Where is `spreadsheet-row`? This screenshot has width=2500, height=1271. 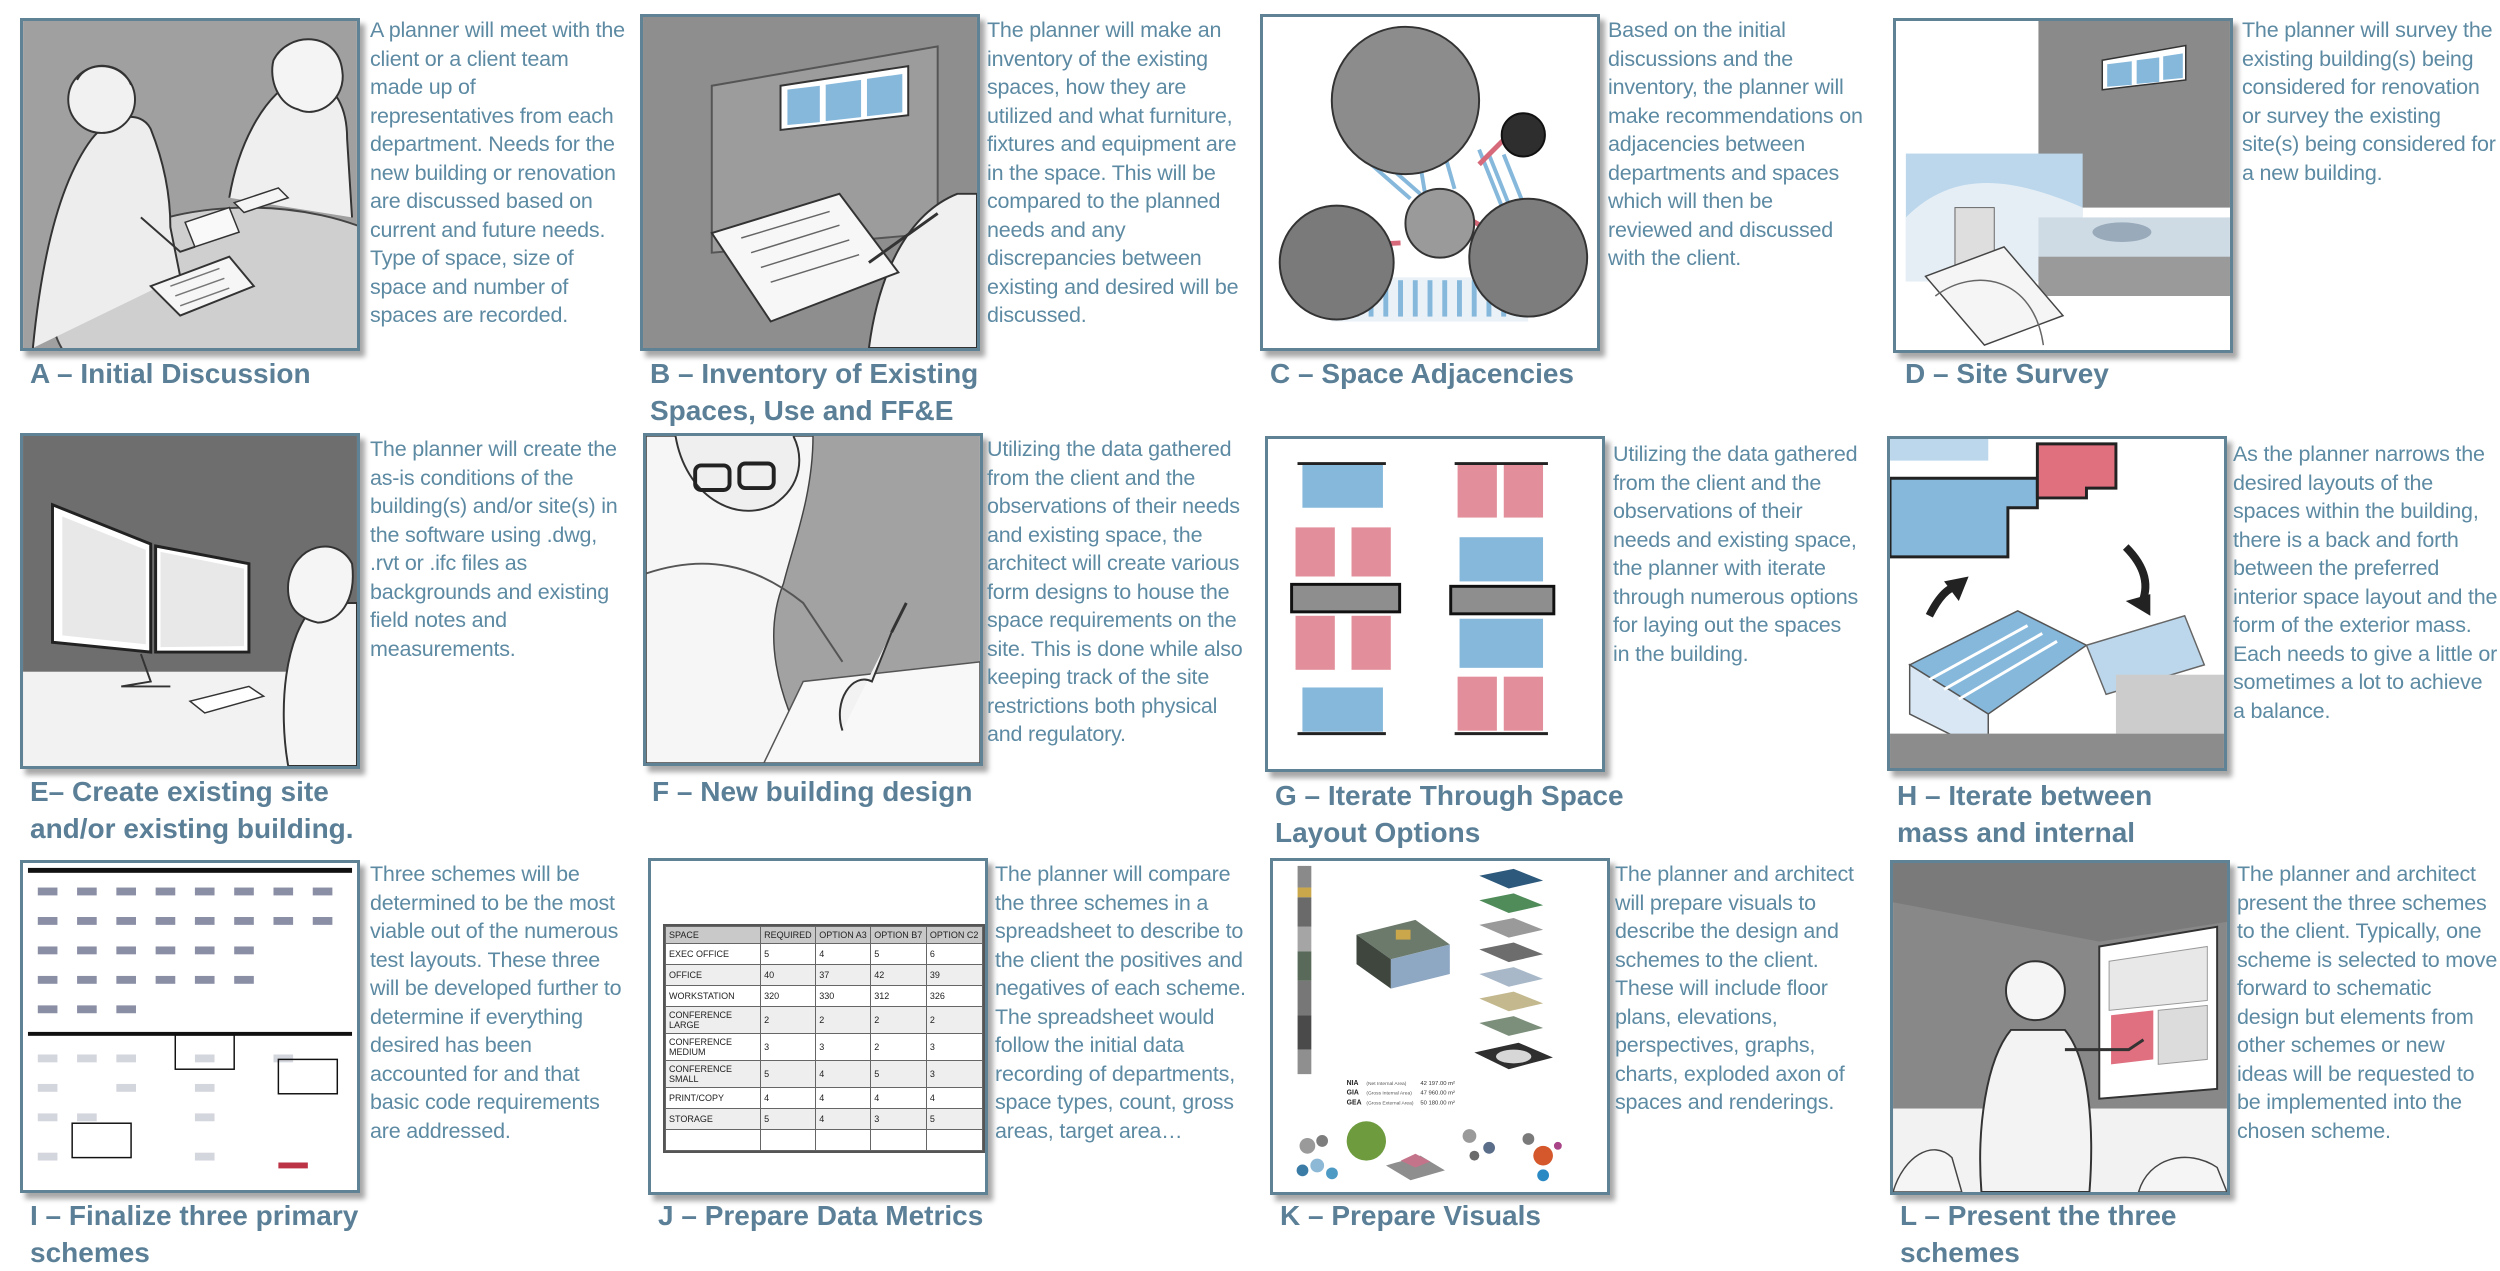
spreadsheet-row is located at coordinates (824, 1140).